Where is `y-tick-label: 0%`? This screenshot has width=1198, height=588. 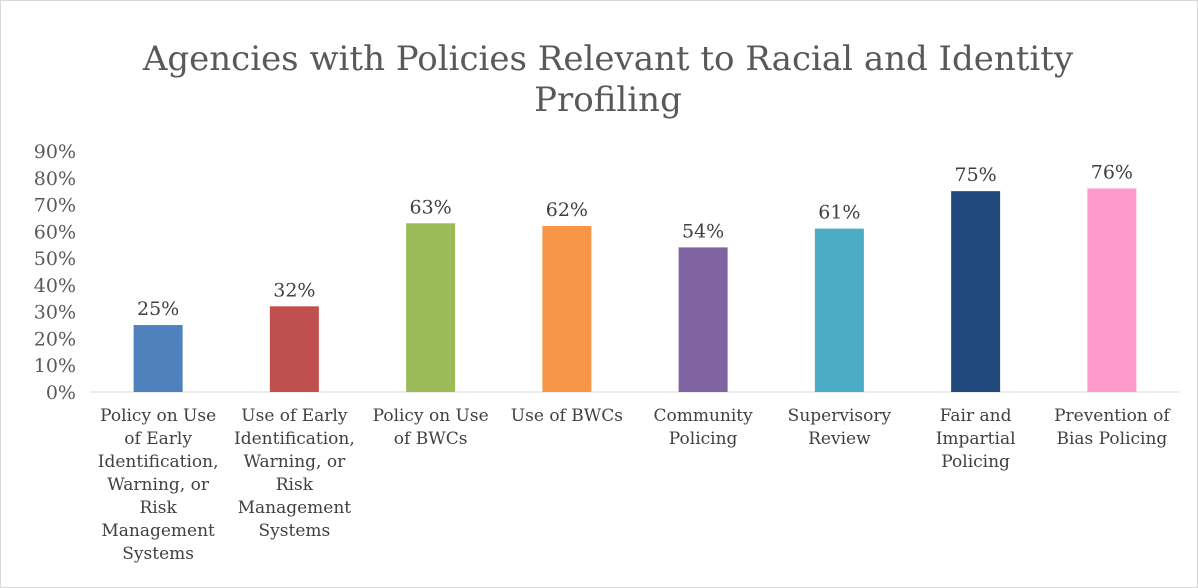 y-tick-label: 0% is located at coordinates (61, 393).